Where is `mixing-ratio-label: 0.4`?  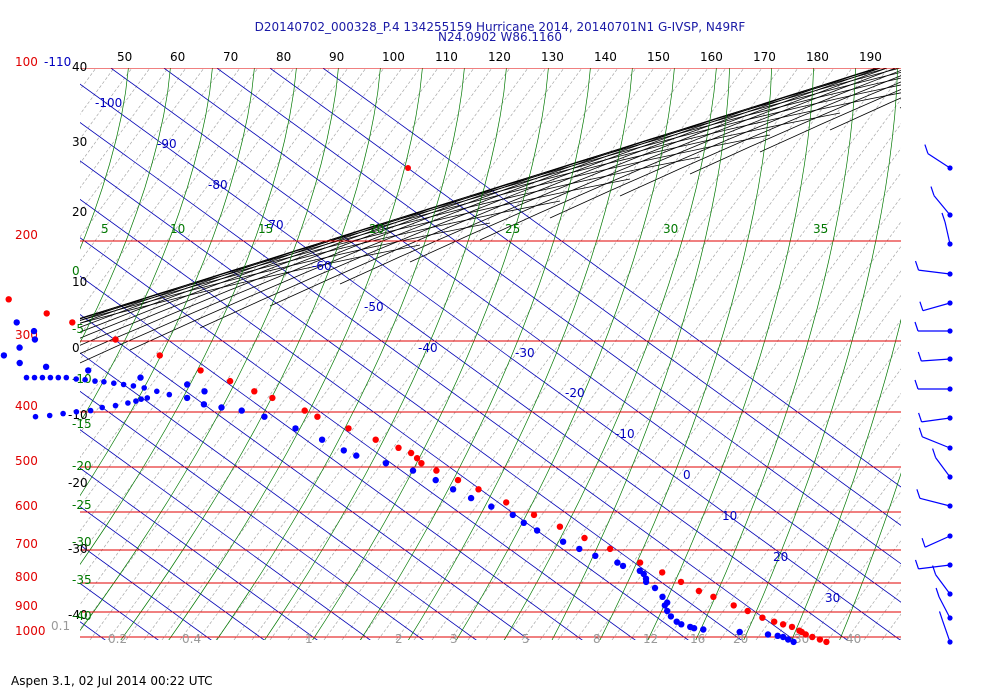
mixing-ratio-label: 0.4 is located at coordinates (191, 639).